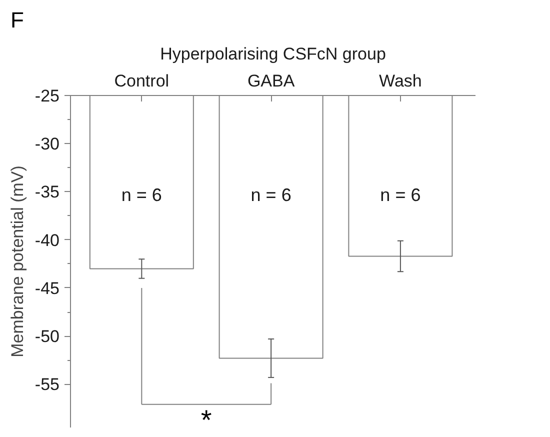 This screenshot has height=437, width=550. Describe the element at coordinates (47, 96) in the screenshot. I see `y-tick-label: -25` at that location.